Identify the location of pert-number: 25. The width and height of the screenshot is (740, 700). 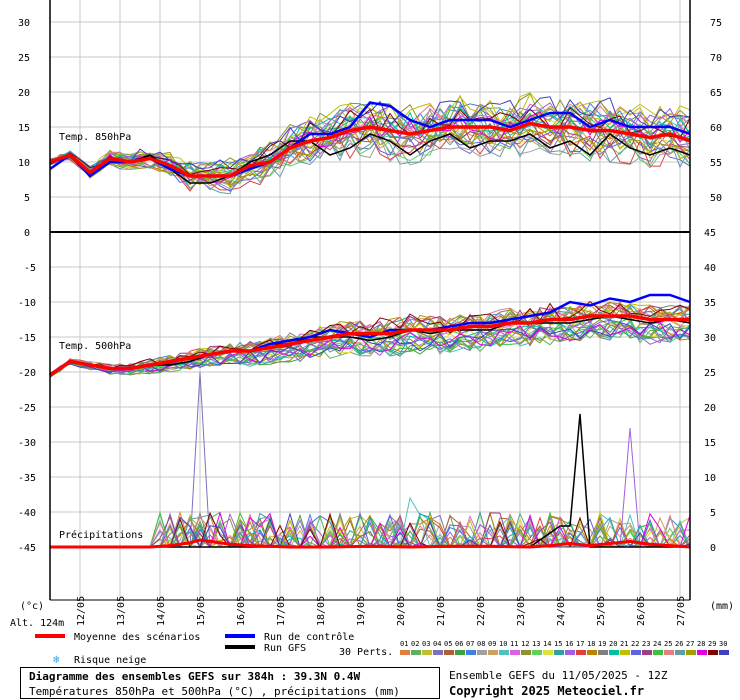
(668, 644).